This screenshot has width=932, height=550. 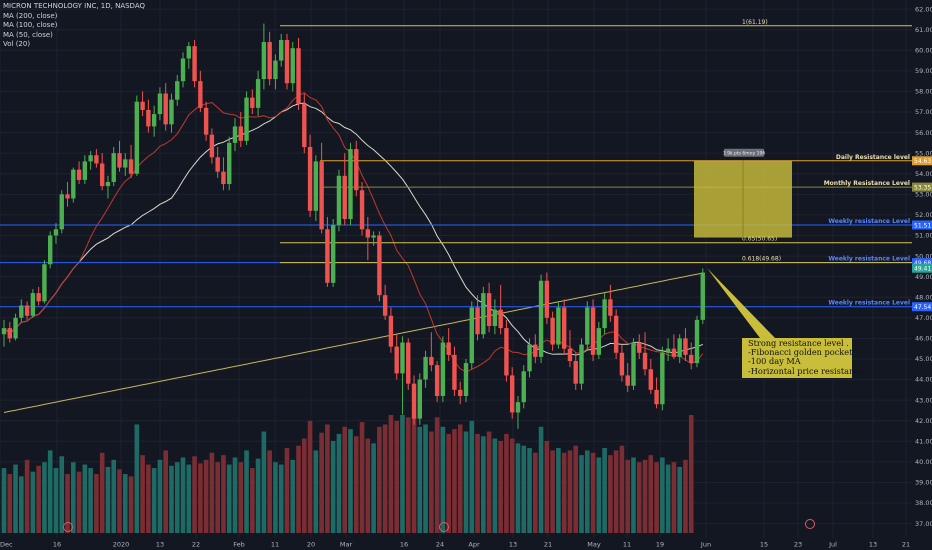 I want to click on callout-pointer, so click(x=741, y=303).